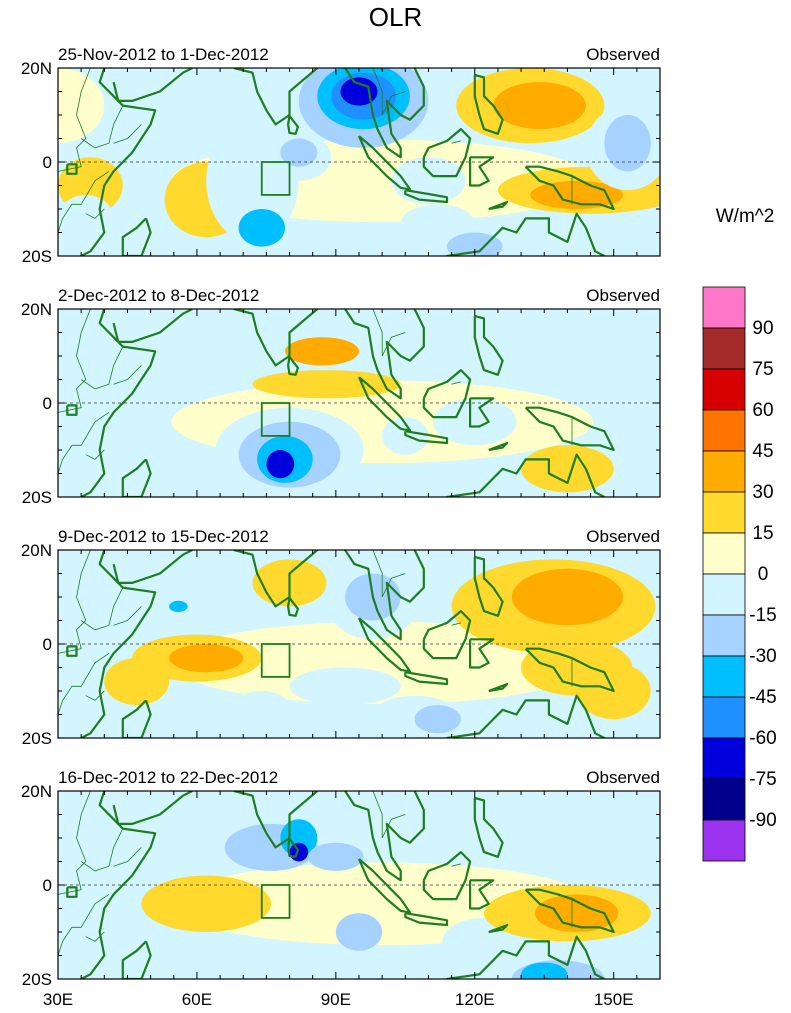  What do you see at coordinates (762, 820) in the screenshot?
I see `colorbar-label: -90` at bounding box center [762, 820].